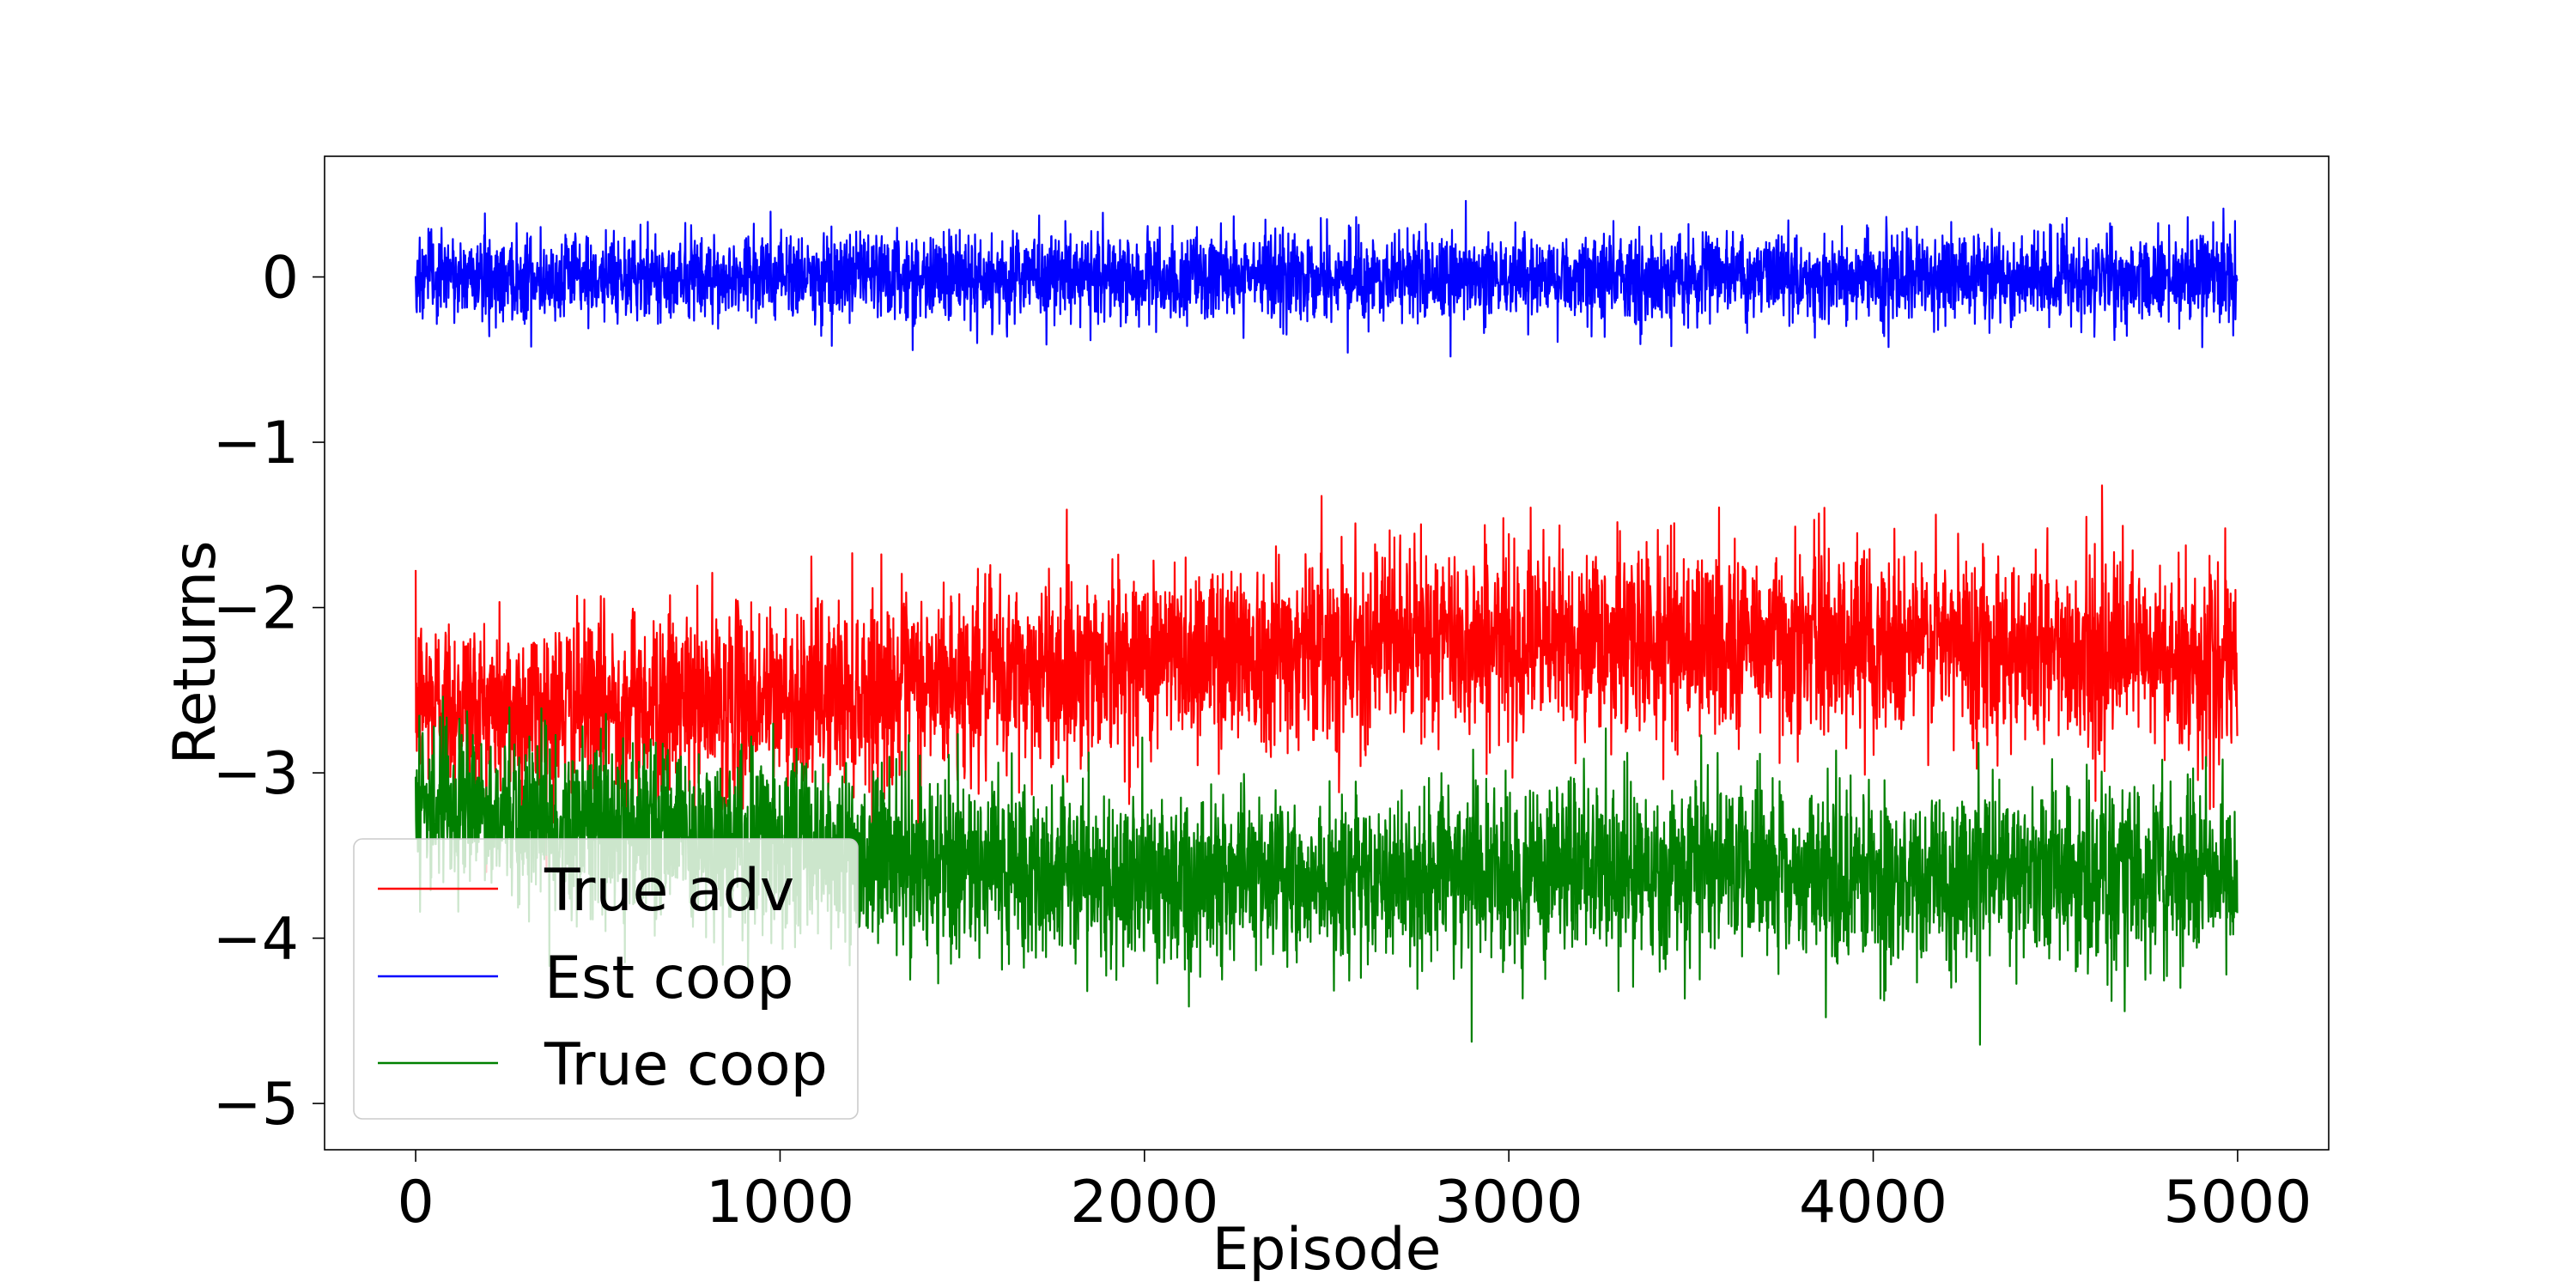 This screenshot has width=2576, height=1288. I want to click on y-axis-label: Returns, so click(195, 652).